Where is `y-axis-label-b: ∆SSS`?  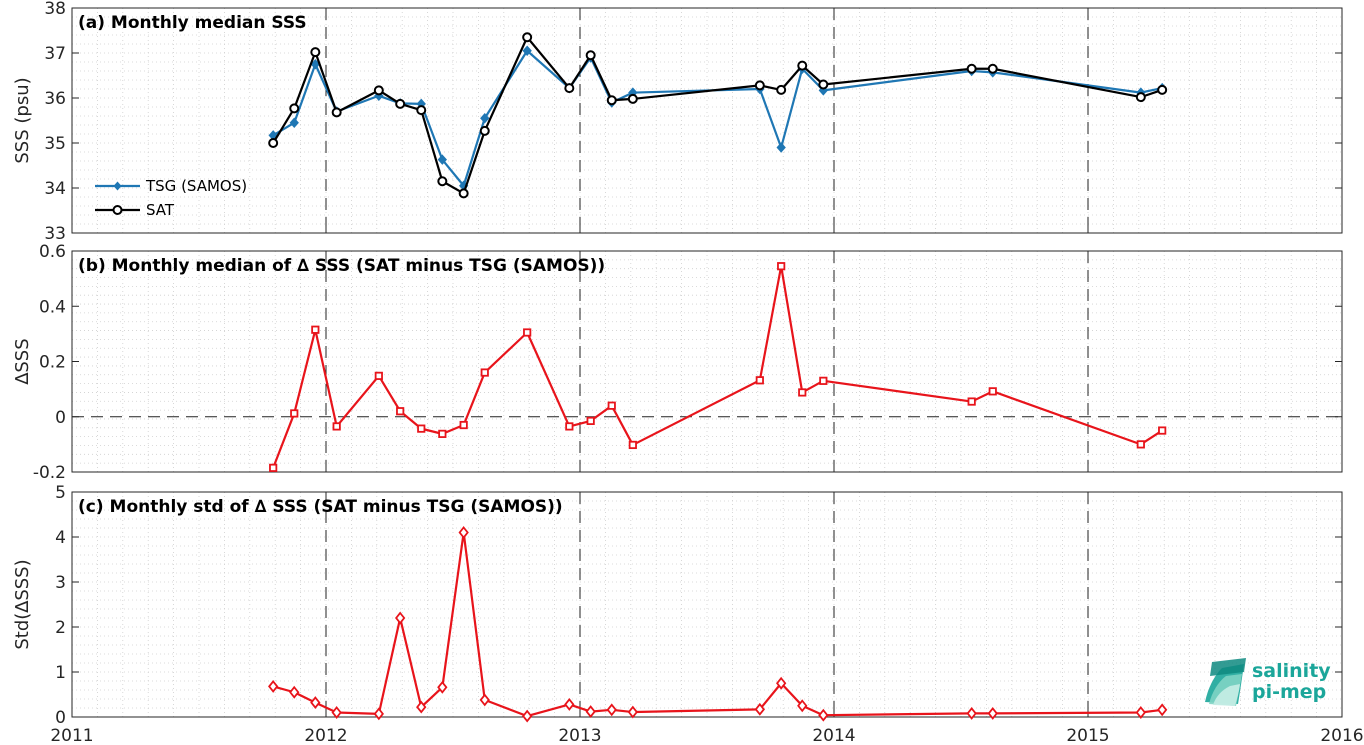
y-axis-label-b: ∆SSS is located at coordinates (22, 361).